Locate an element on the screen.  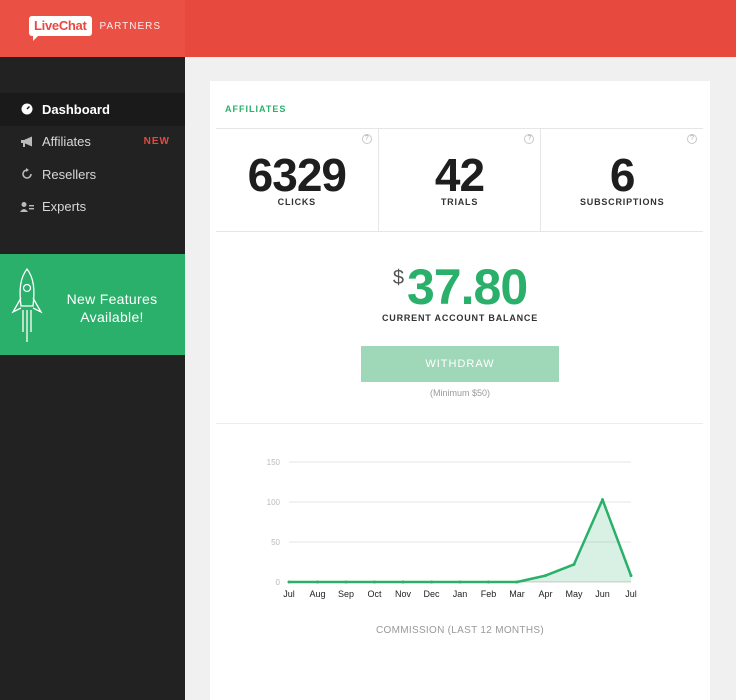
x-tick-label: Jun is located at coordinates (602, 594).